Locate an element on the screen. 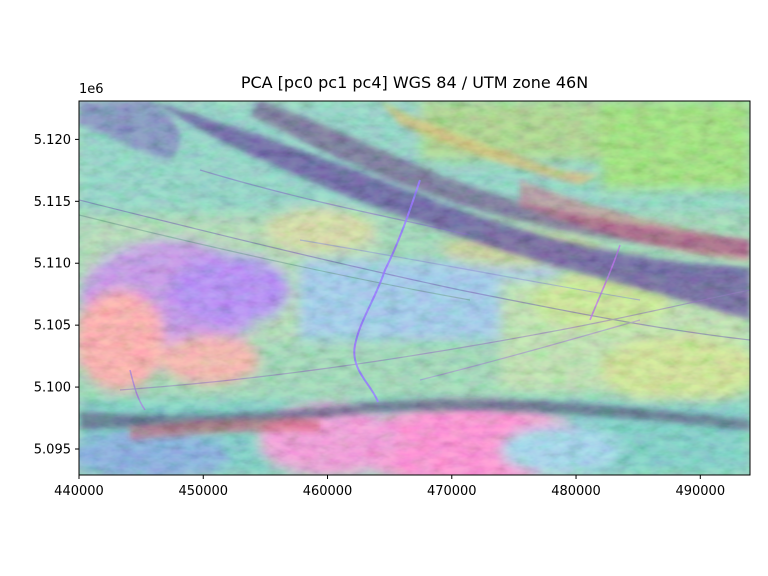 The height and width of the screenshot is (576, 768). x-tick-label: 460000 is located at coordinates (328, 491).